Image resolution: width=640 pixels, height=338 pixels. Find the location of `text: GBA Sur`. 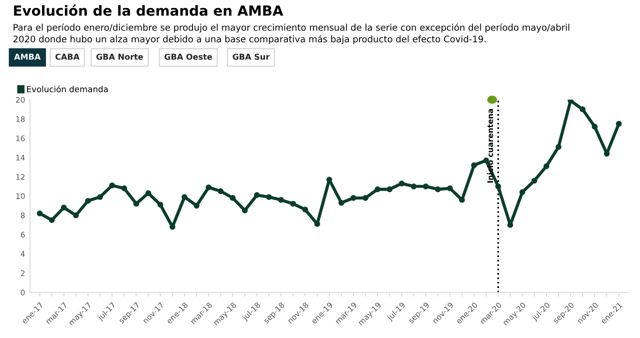

text: GBA Sur is located at coordinates (251, 57).